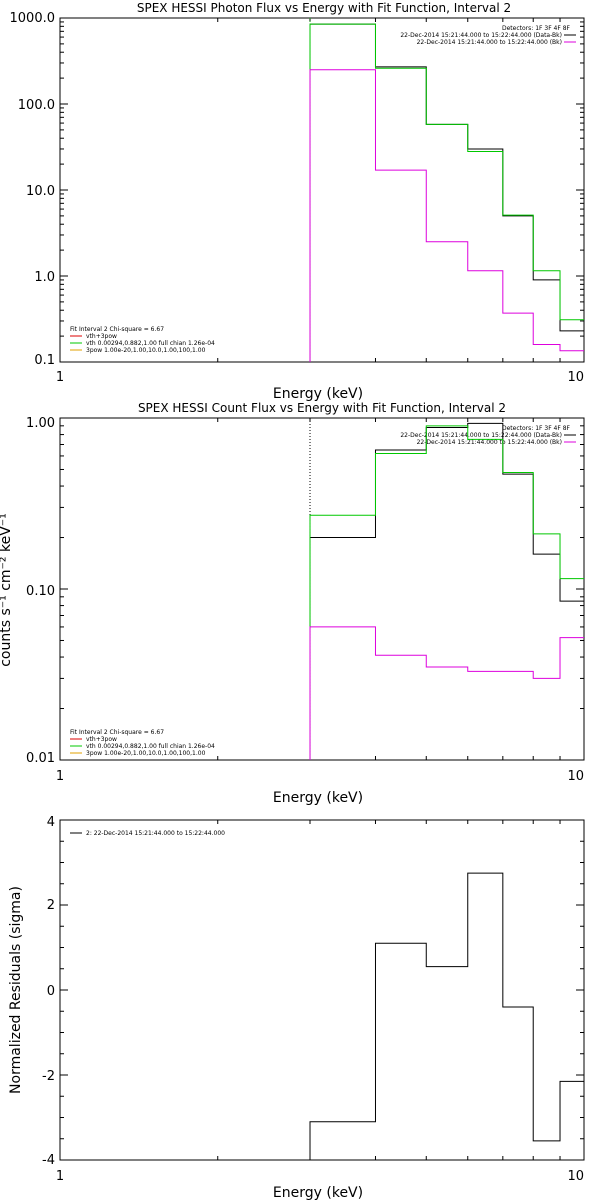 The image size is (600, 1200). I want to click on y-tick-label: 2, so click(51, 905).